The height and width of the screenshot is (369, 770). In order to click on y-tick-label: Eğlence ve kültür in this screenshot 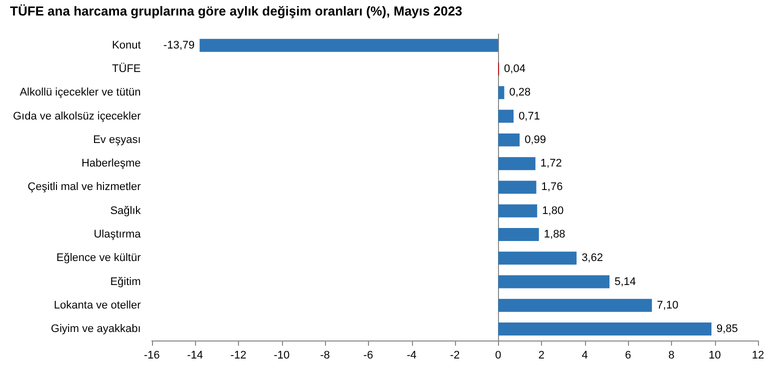, I will do `click(99, 258)`.